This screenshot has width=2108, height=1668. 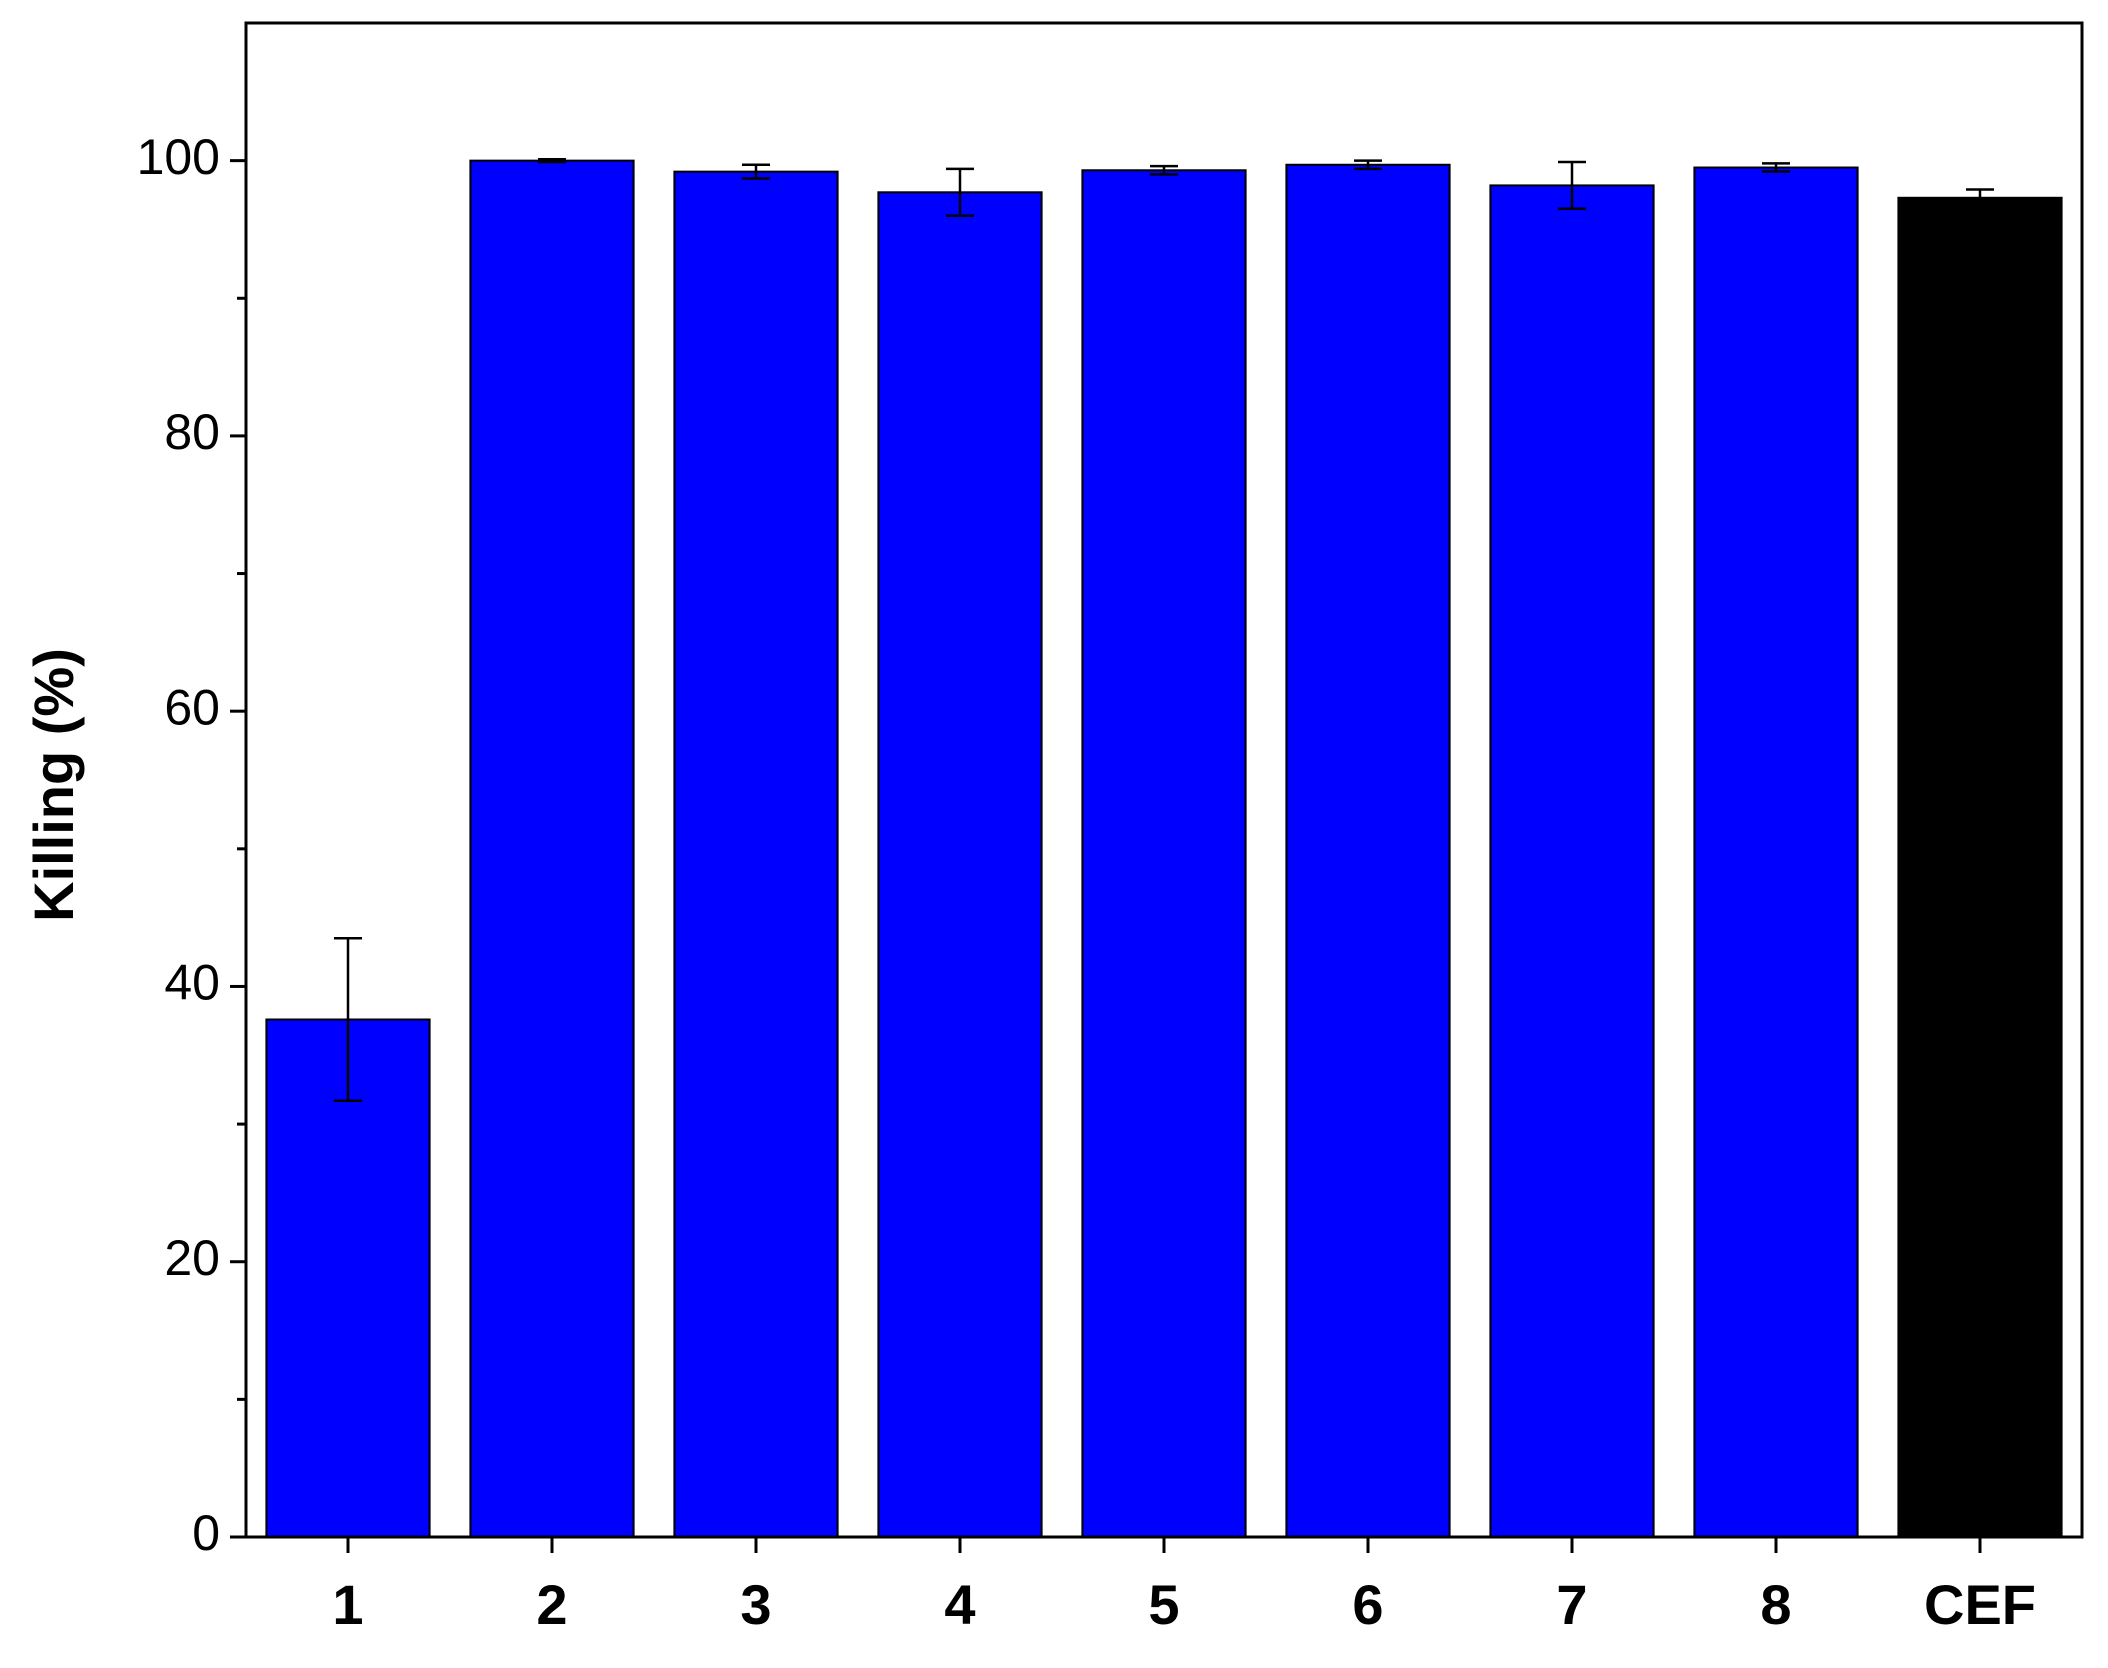 I want to click on x-tick-label: 5, so click(x=1163, y=1604).